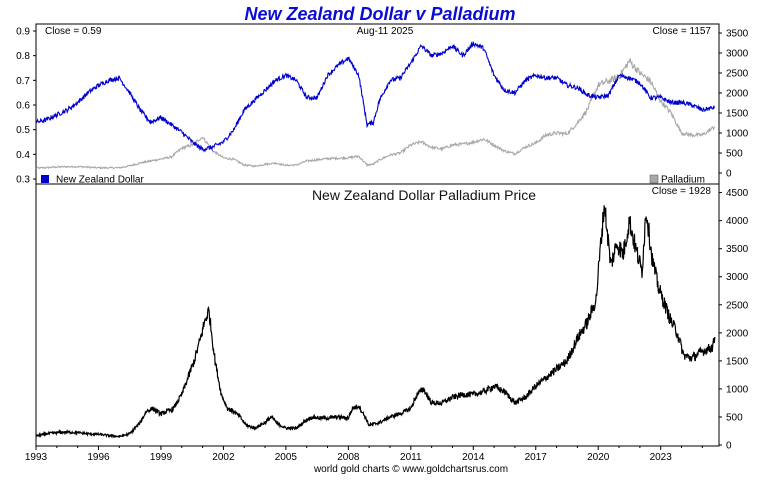 The width and height of the screenshot is (760, 480). Describe the element at coordinates (536, 457) in the screenshot. I see `x-axis-tick-label: 2017` at that location.